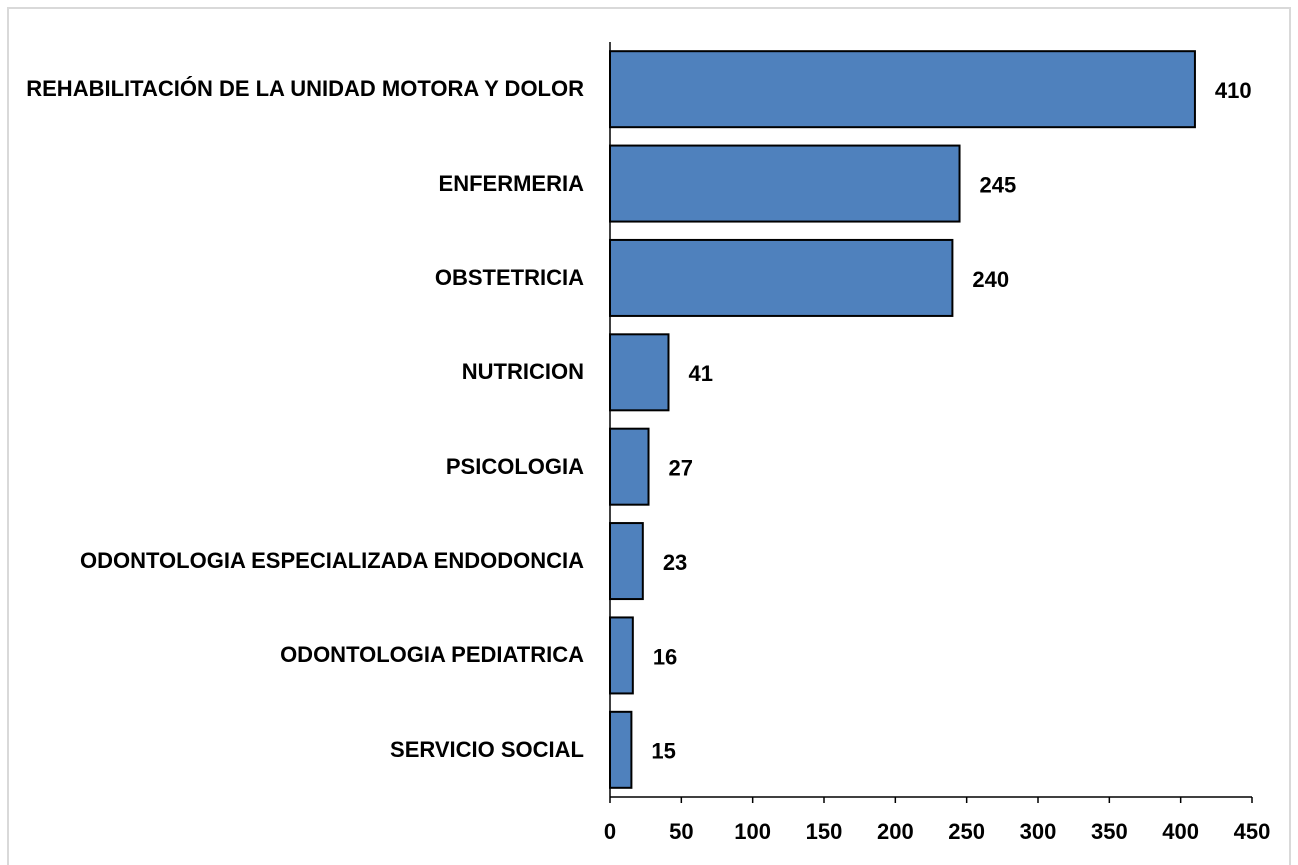 The height and width of the screenshot is (865, 1298). I want to click on category-text: NUTRICION, so click(522, 372).